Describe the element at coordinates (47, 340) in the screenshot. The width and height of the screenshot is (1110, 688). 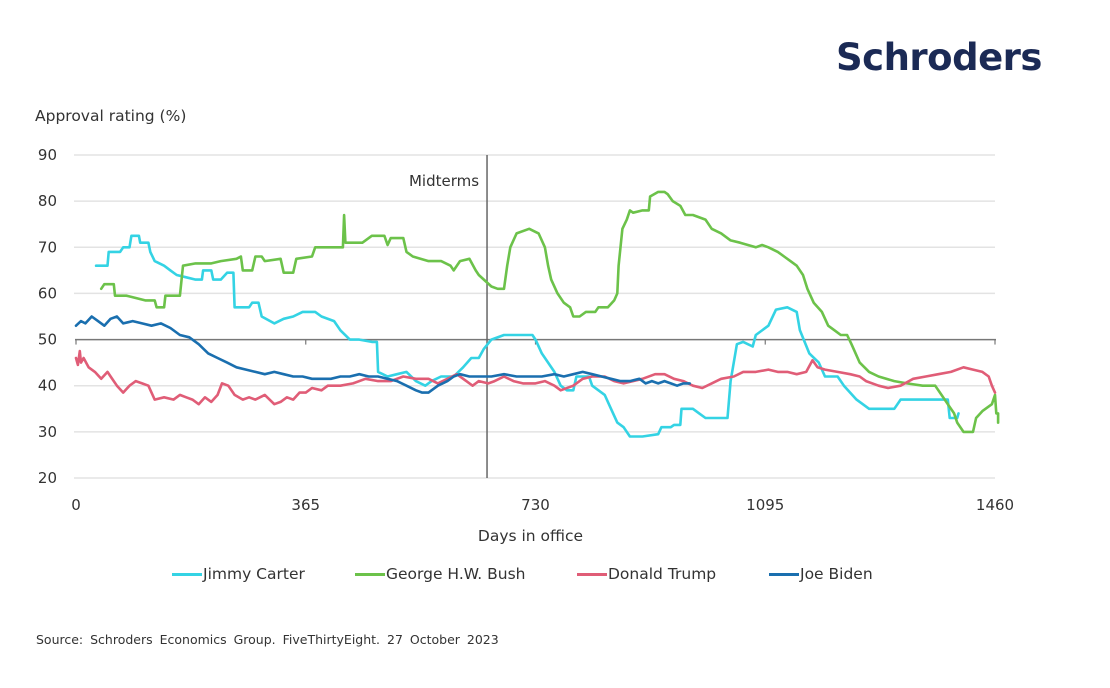
I see `y-tick-label: 50` at that location.